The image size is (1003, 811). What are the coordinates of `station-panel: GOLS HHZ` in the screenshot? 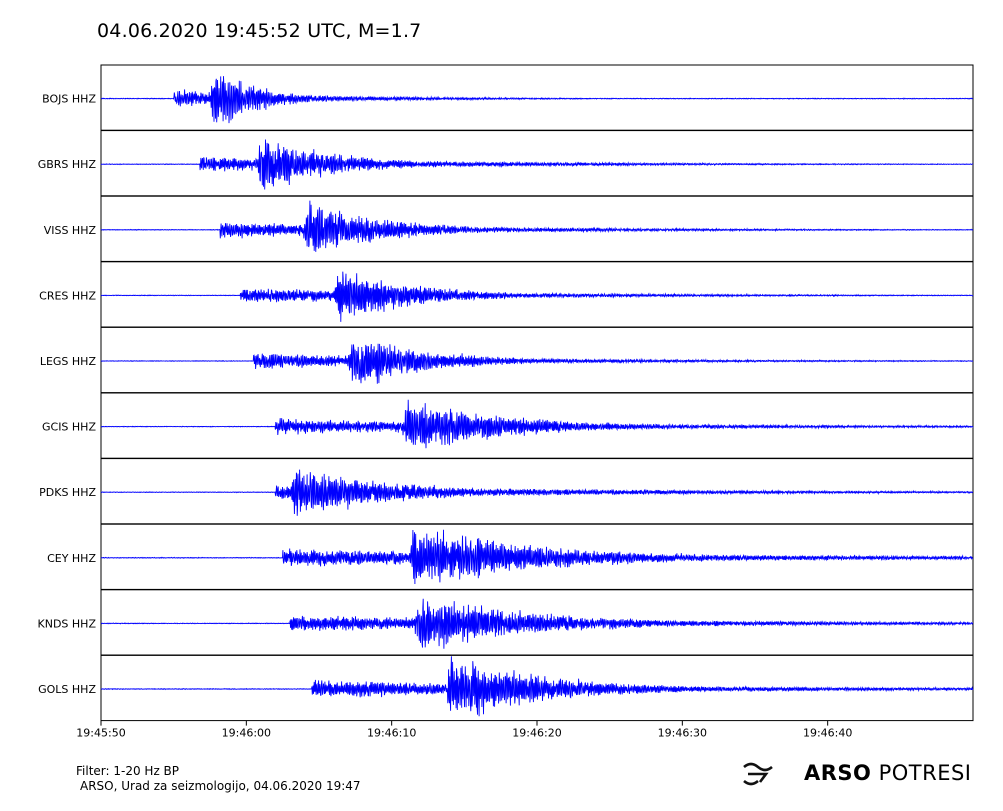 It's located at (506, 688).